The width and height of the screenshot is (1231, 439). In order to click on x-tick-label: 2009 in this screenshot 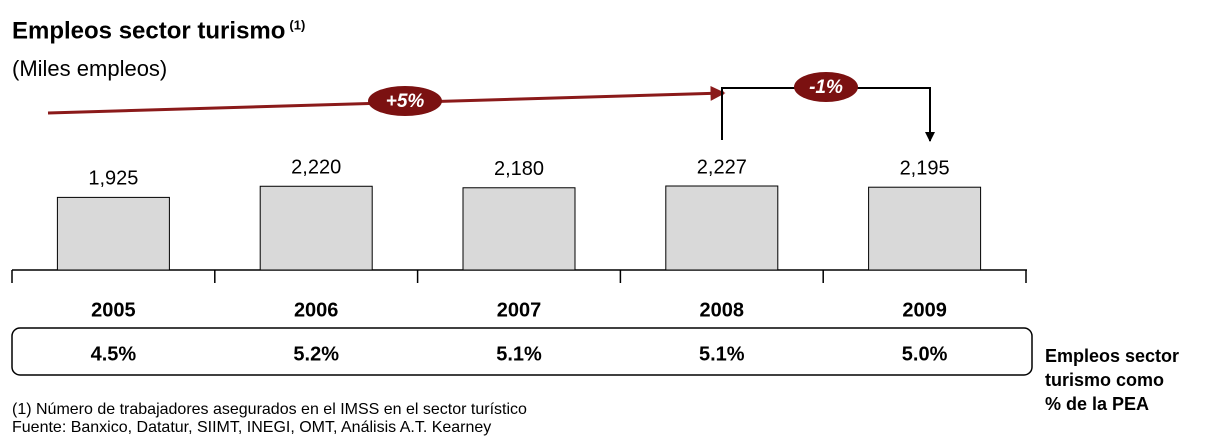, I will do `click(924, 310)`.